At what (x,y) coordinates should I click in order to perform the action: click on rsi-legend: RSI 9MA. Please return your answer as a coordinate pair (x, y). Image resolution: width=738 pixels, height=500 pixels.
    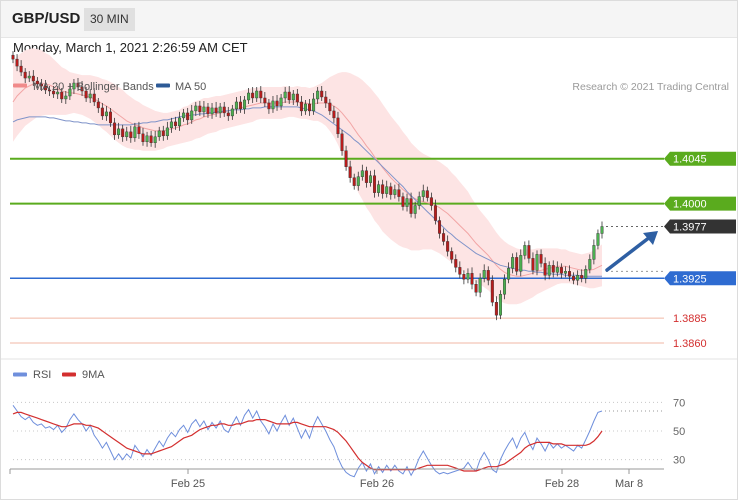
    Looking at the image, I should click on (59, 375).